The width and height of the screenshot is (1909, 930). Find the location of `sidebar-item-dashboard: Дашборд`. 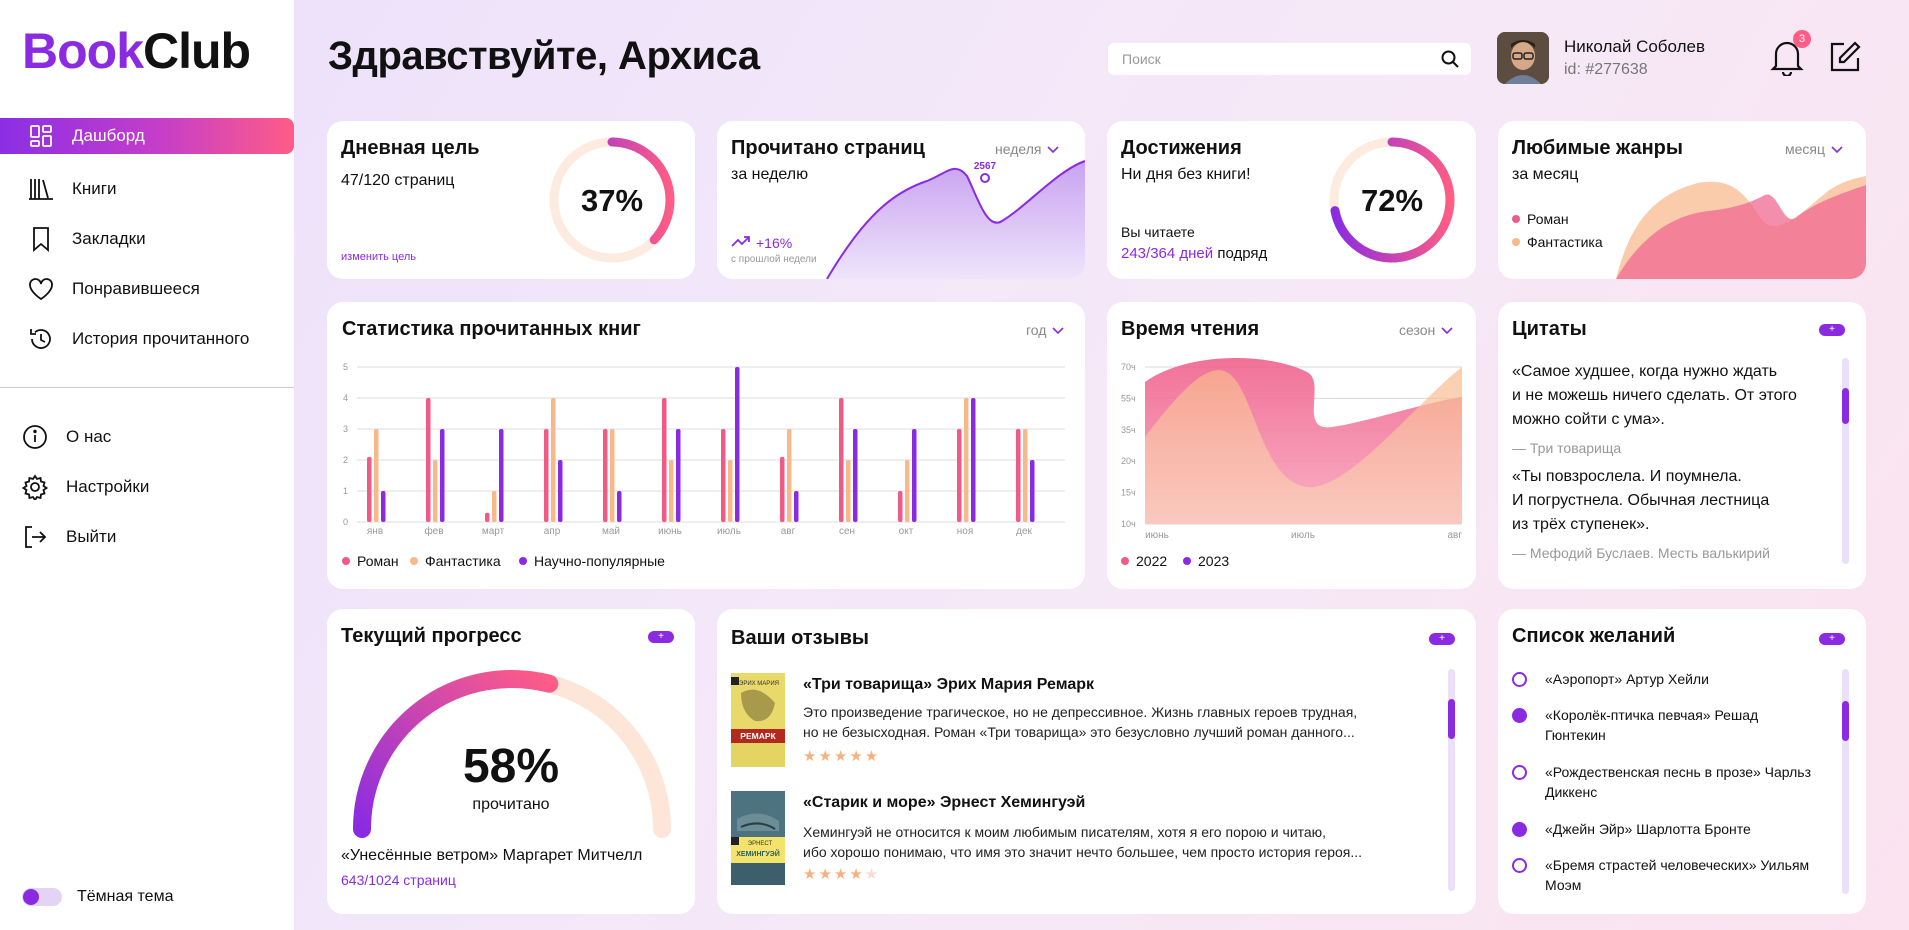

sidebar-item-dashboard: Дашборд is located at coordinates (147, 136).